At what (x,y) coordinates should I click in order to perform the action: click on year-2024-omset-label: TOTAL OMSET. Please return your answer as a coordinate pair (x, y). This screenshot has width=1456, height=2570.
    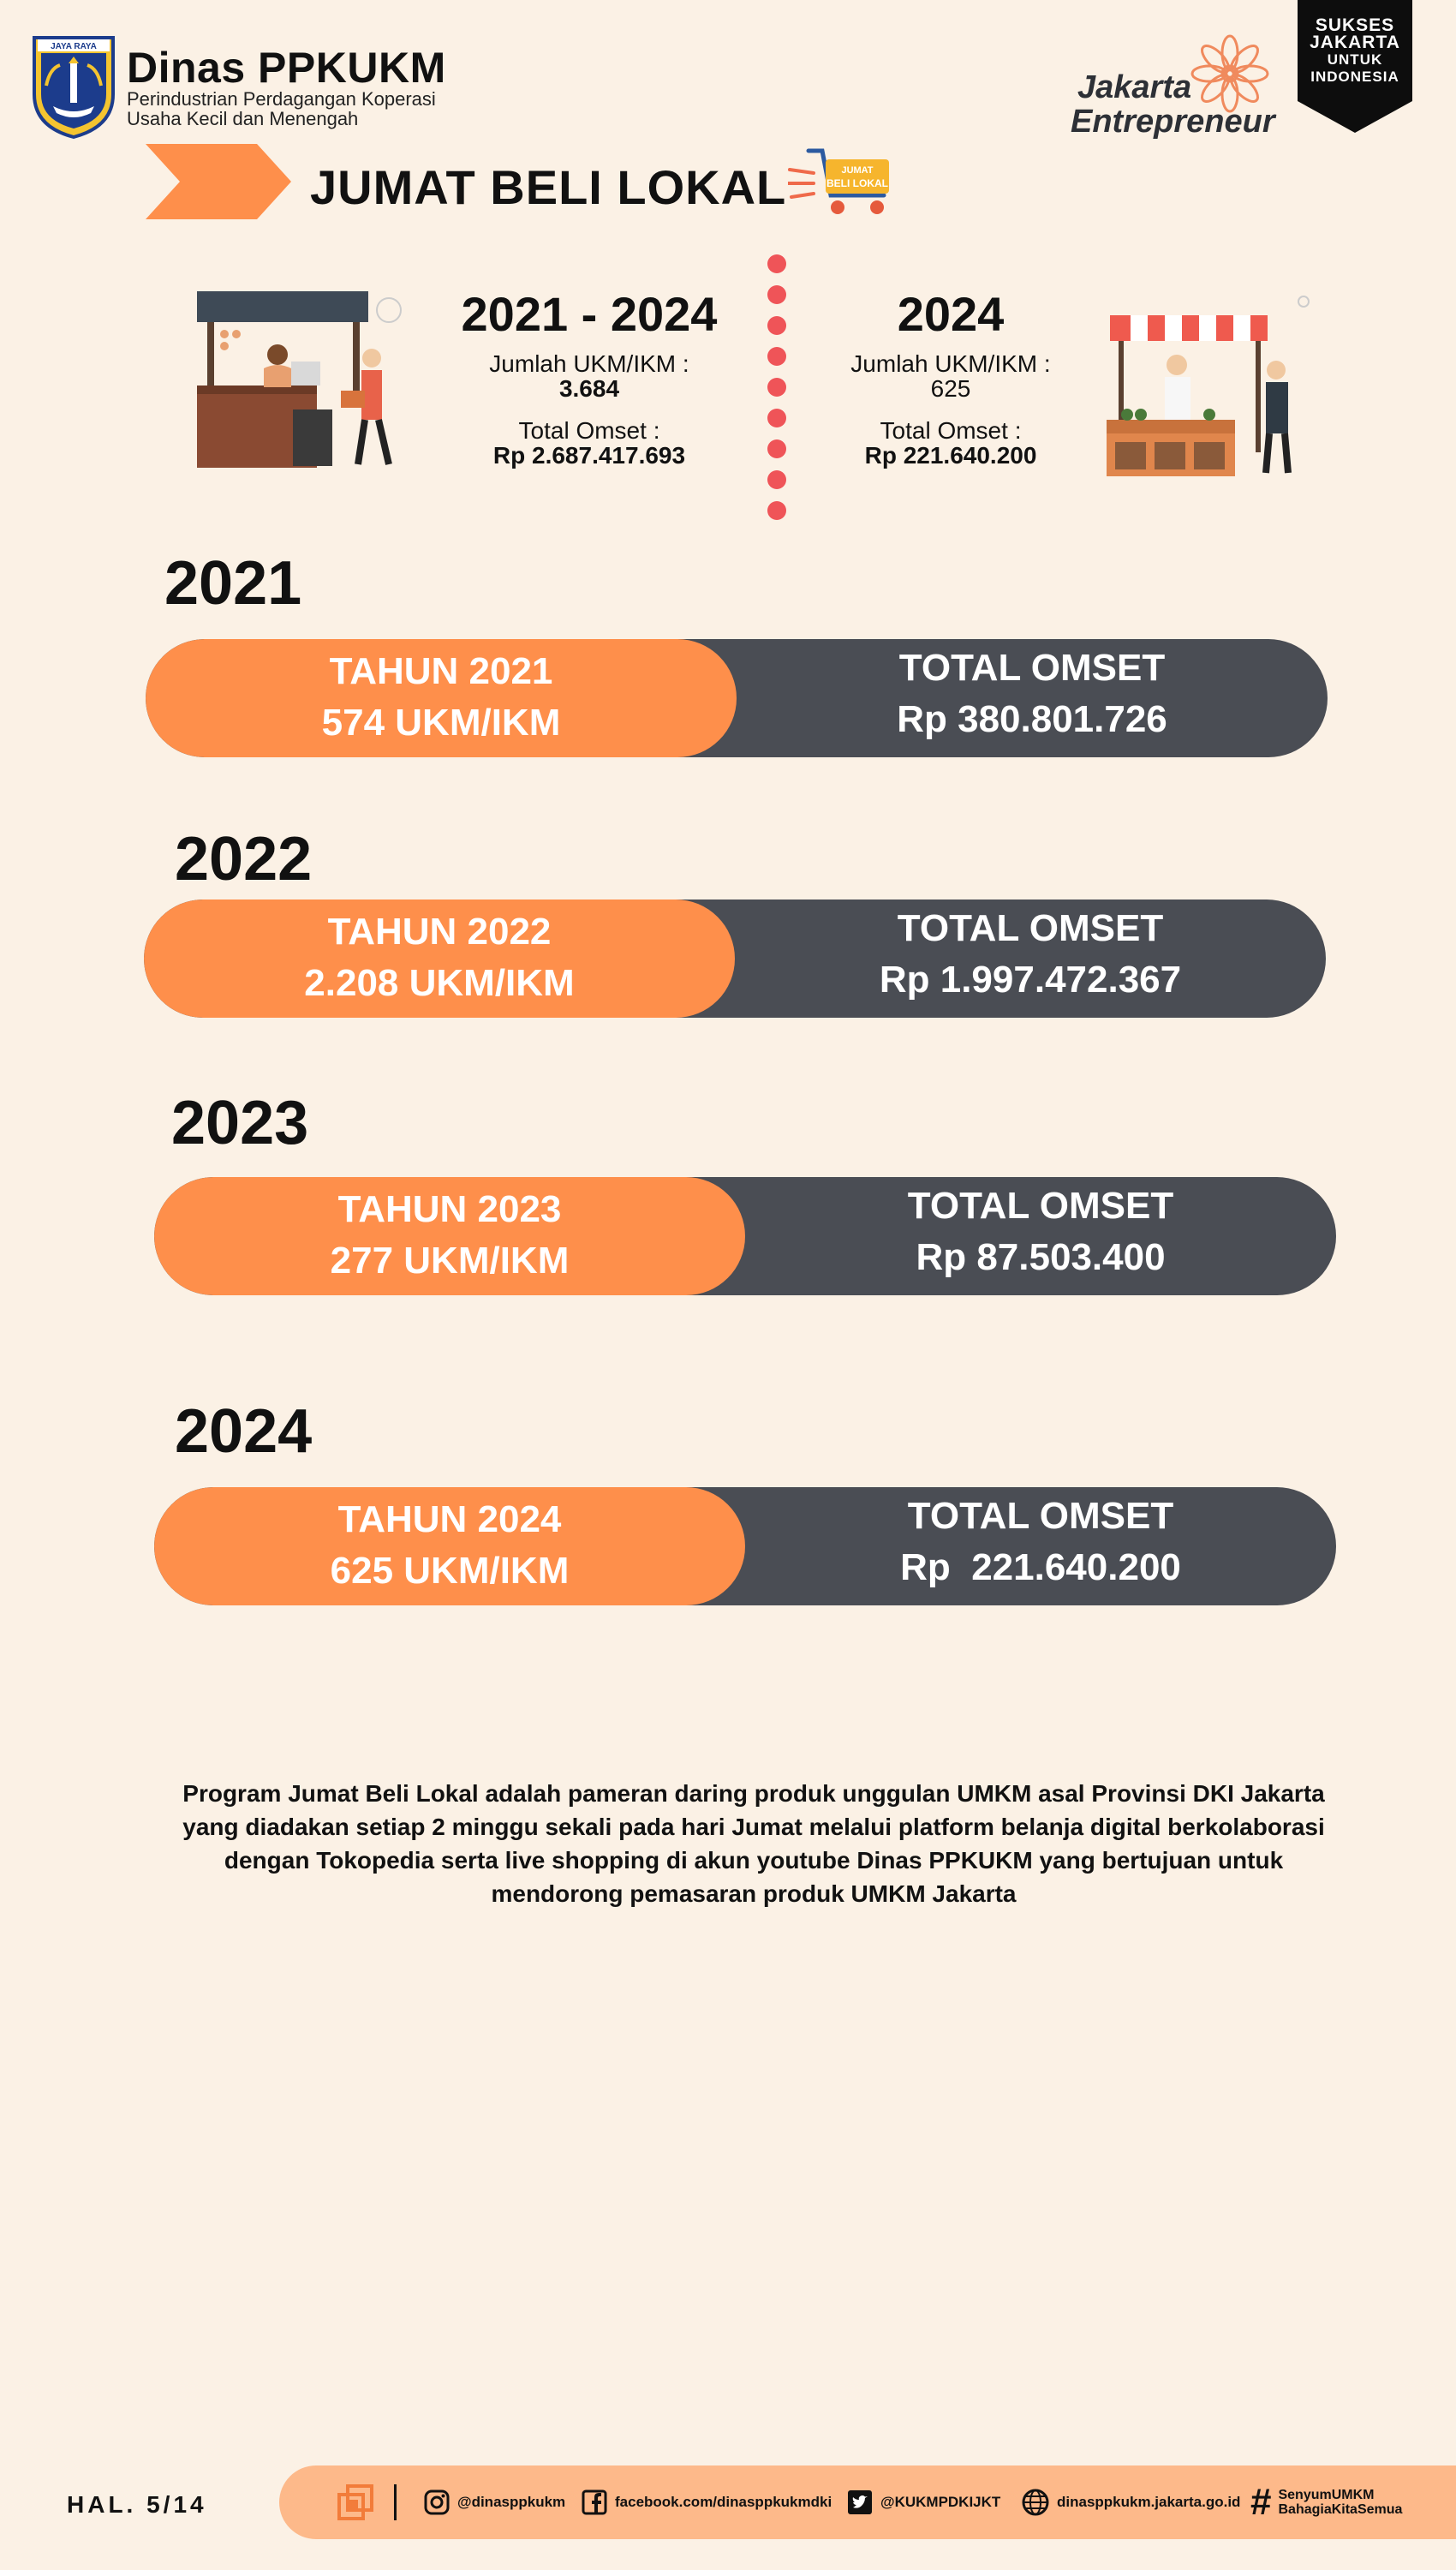
    Looking at the image, I should click on (1040, 1516).